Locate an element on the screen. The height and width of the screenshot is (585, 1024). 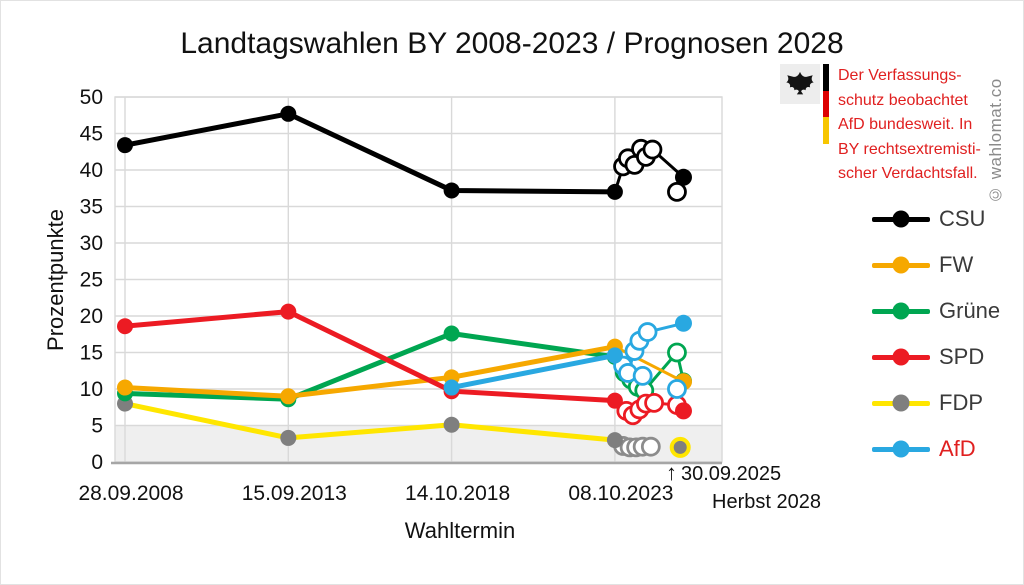
last-poll-date-label: 30.09.2025 is located at coordinates (731, 474).